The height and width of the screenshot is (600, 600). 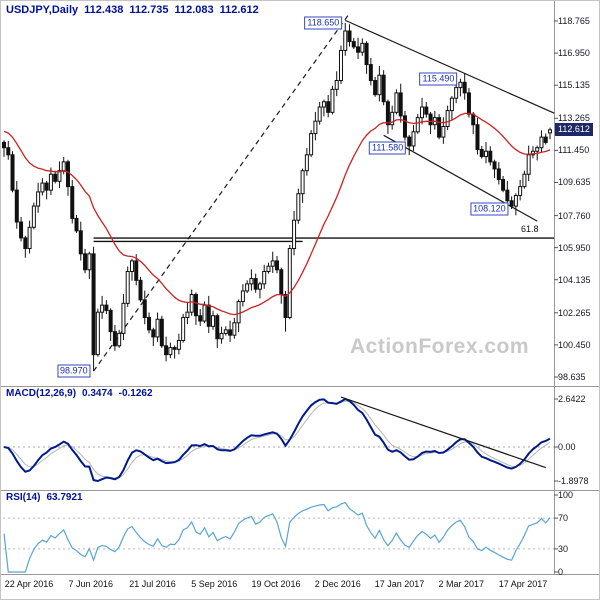 I want to click on watermark: ActionForex.com, so click(x=440, y=346).